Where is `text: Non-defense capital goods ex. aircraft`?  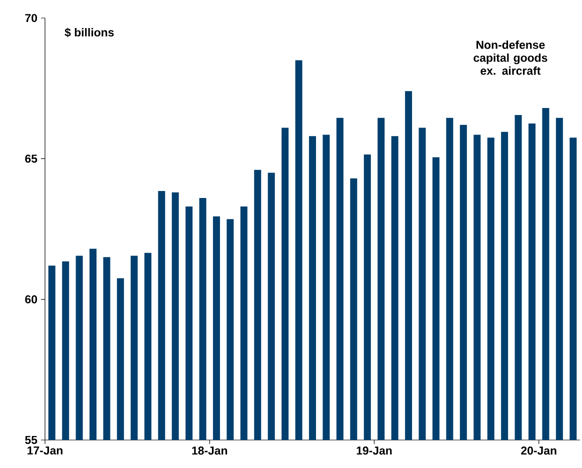
text: Non-defense capital goods ex. aircraft is located at coordinates (511, 57).